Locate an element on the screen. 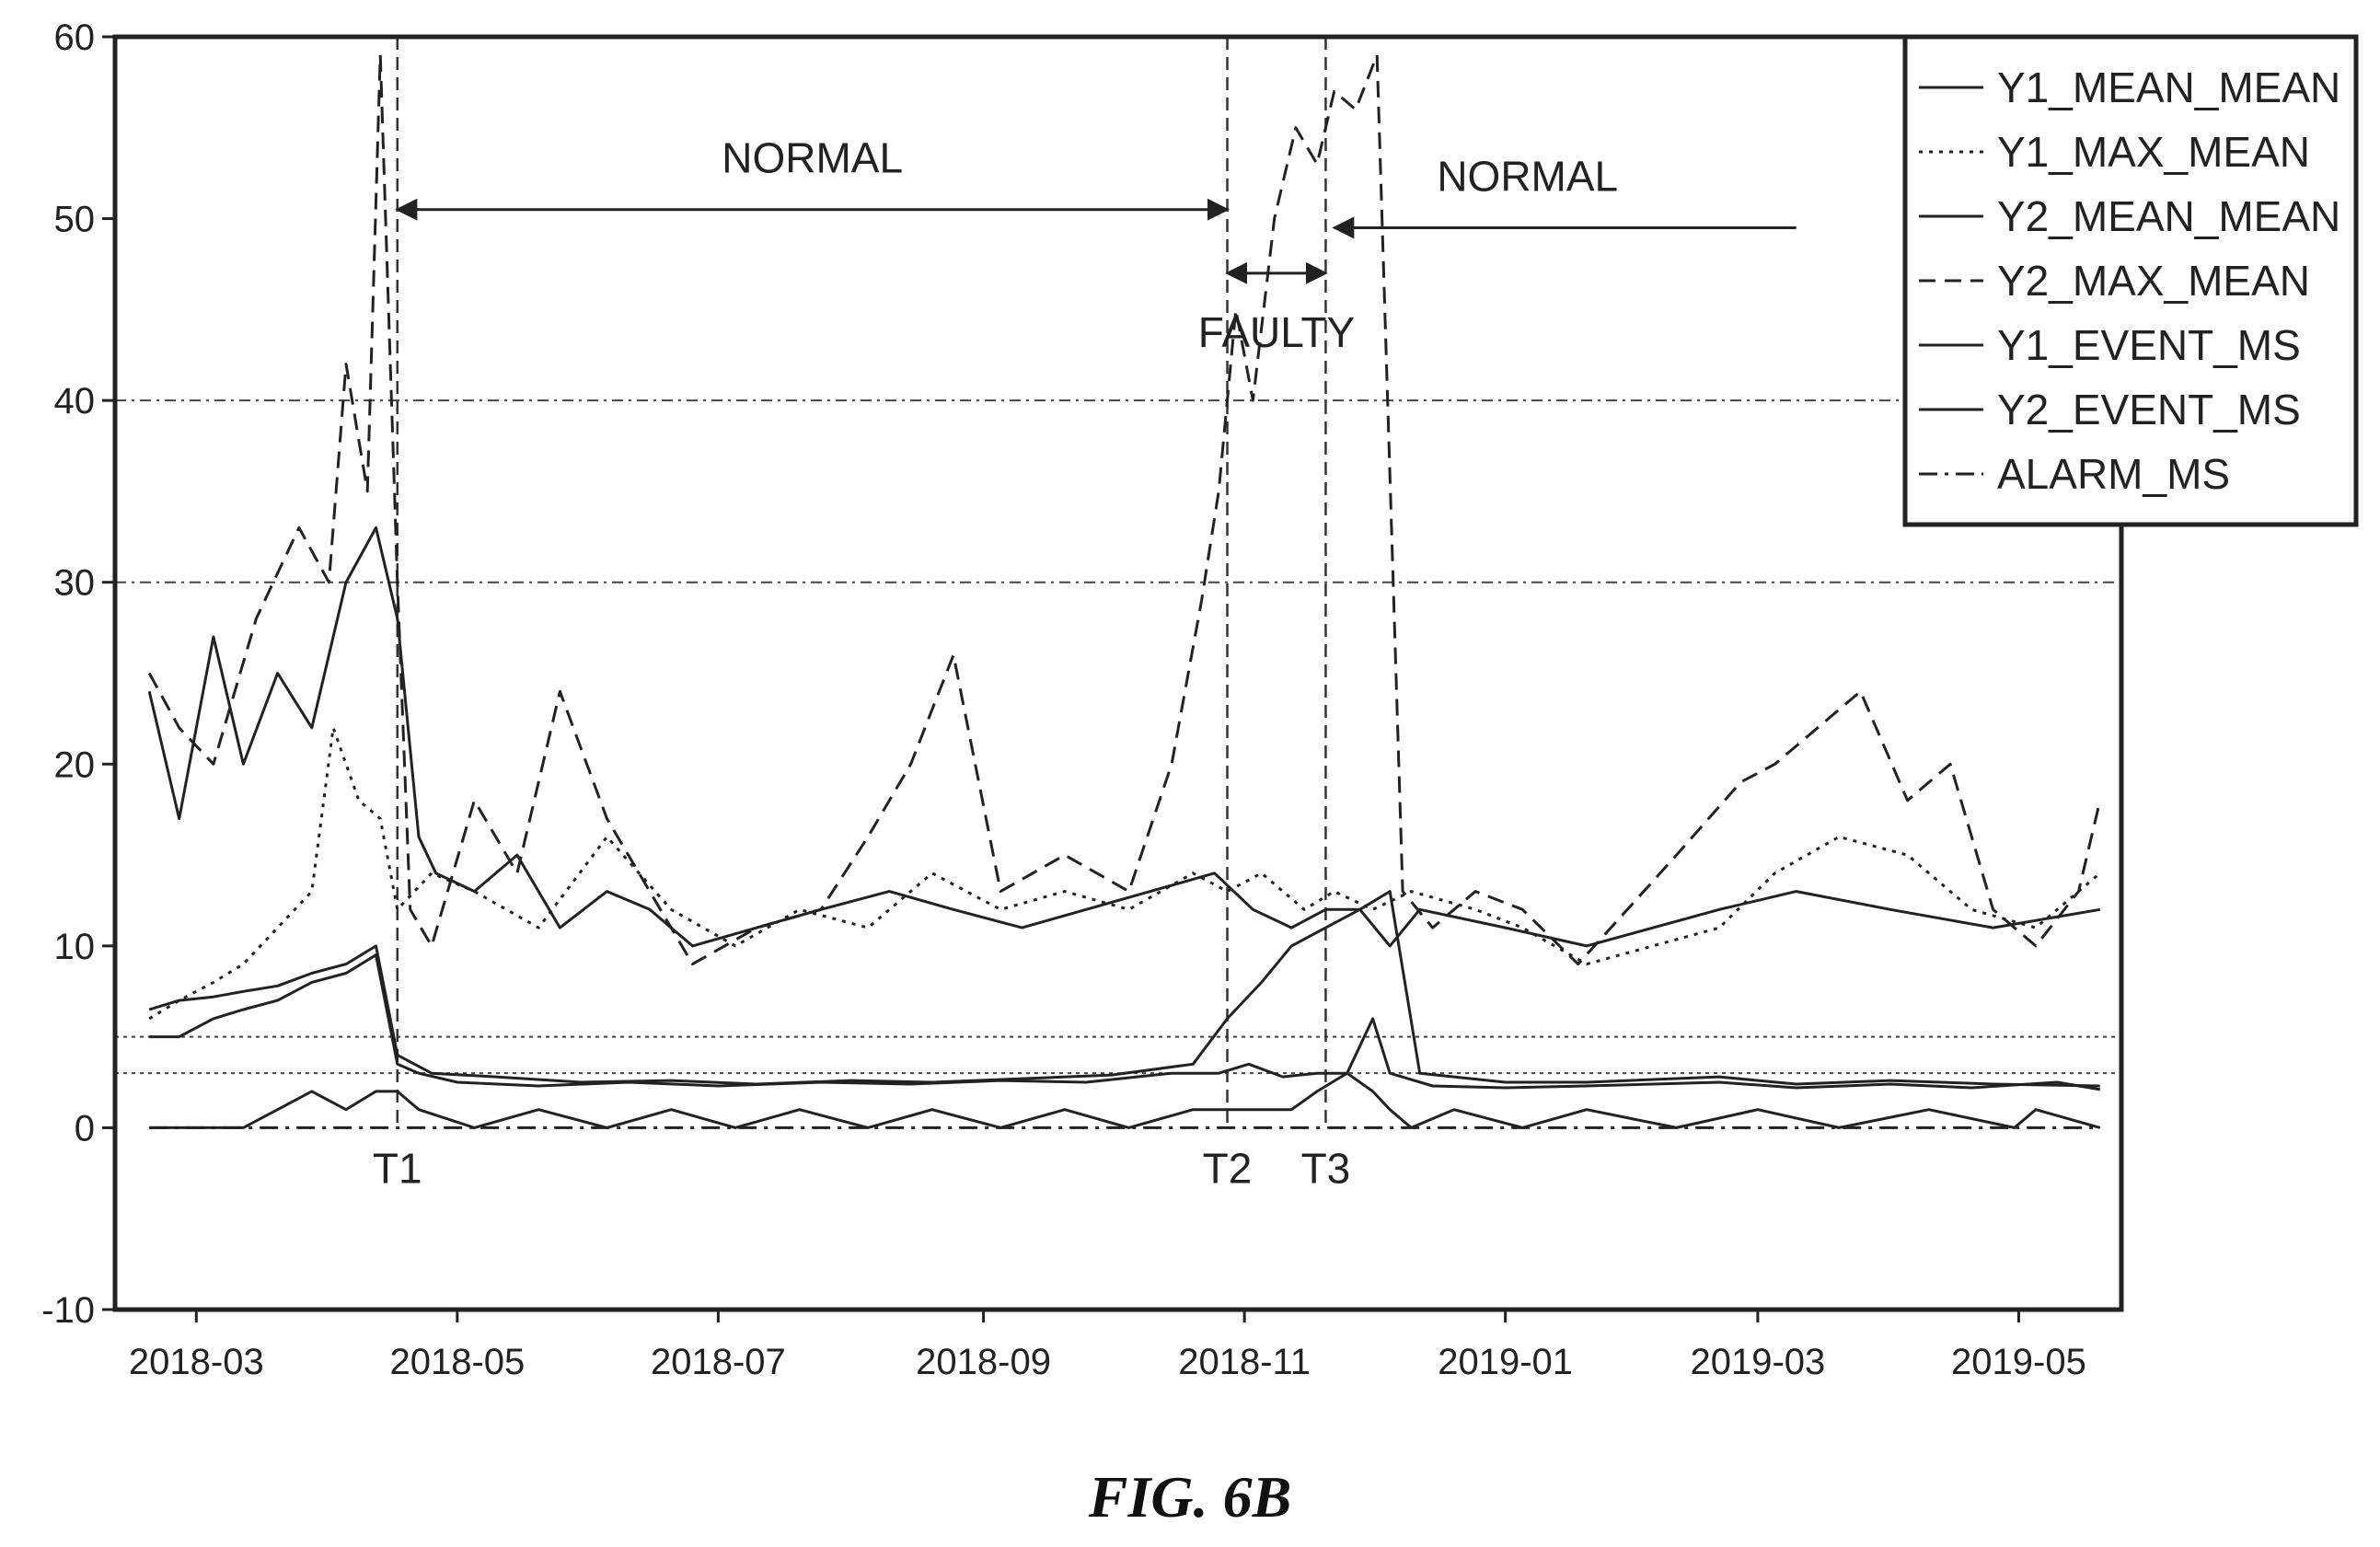 The image size is (2380, 1547). y-axis: -10 0 10 20 30 40 50 60 is located at coordinates (78, 674).